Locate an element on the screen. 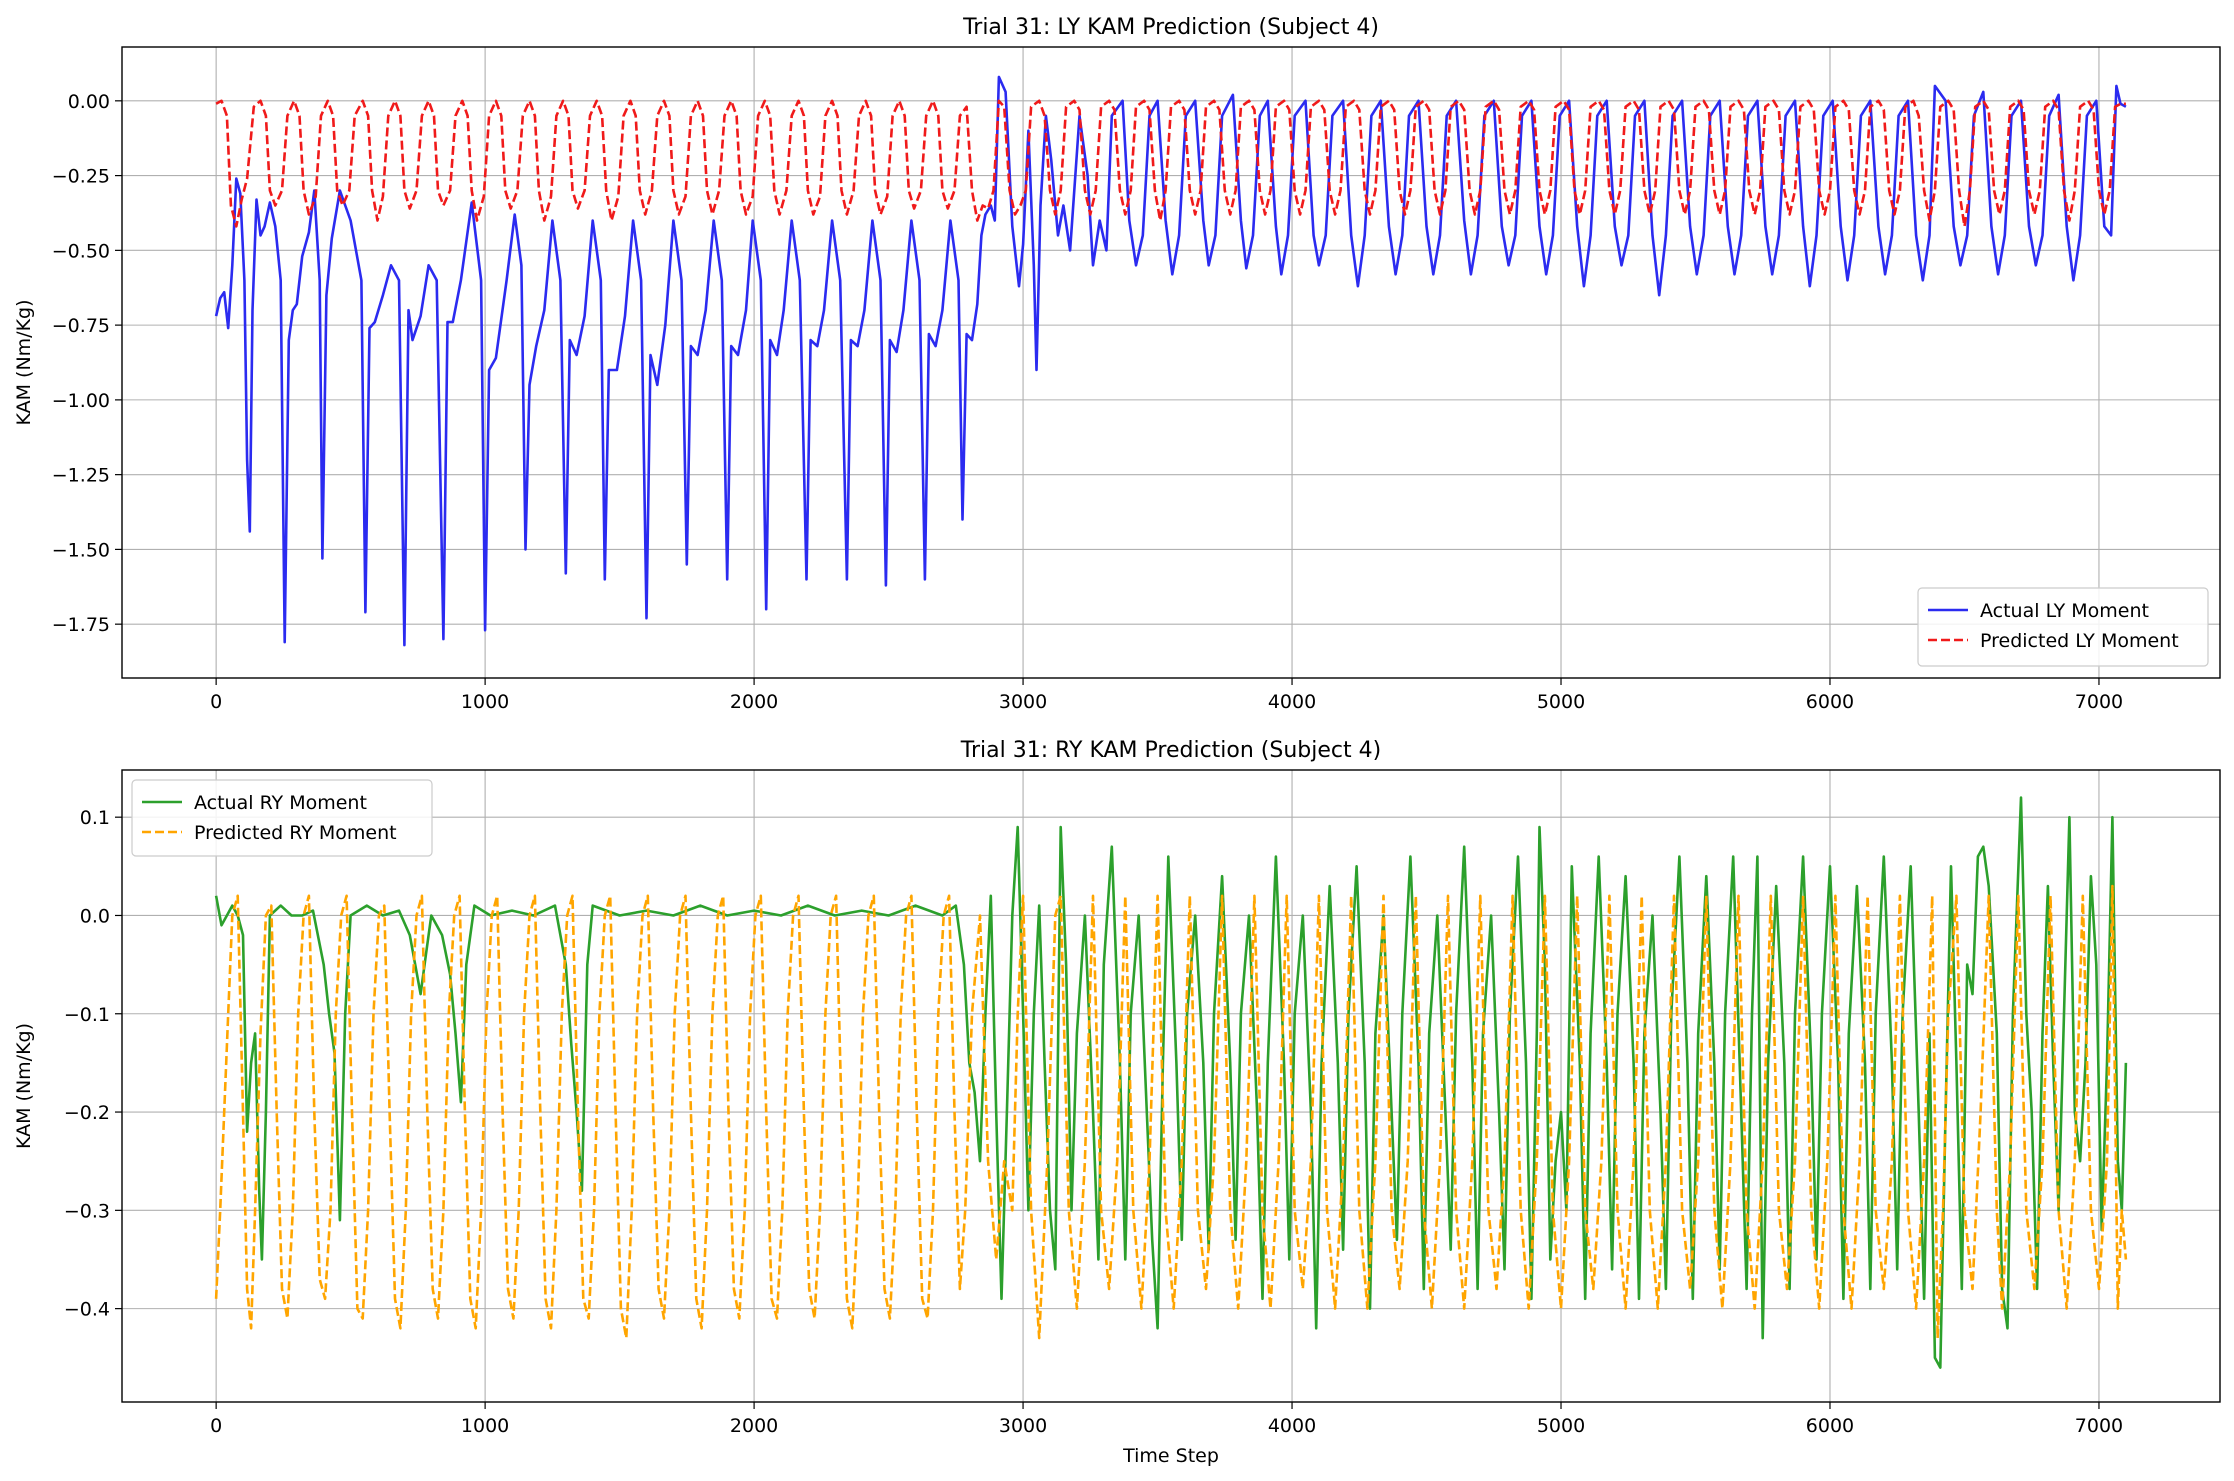 The width and height of the screenshot is (2234, 1481). y-tick-label: −0.75 is located at coordinates (81, 326).